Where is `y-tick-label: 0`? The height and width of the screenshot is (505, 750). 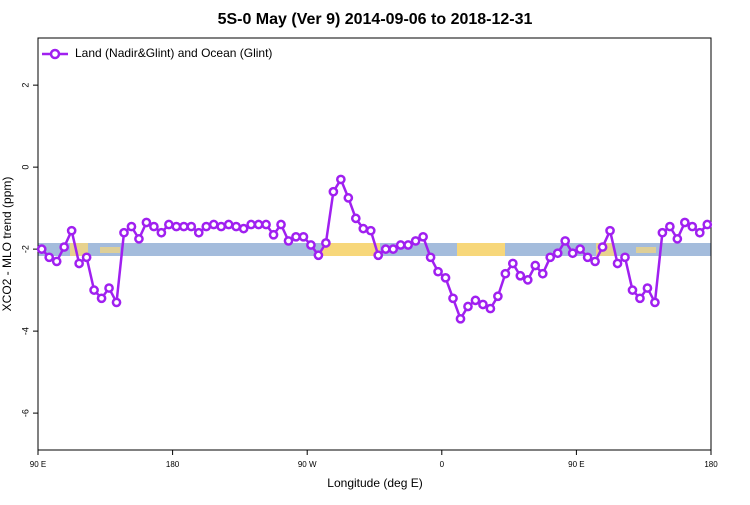 y-tick-label: 0 is located at coordinates (25, 167).